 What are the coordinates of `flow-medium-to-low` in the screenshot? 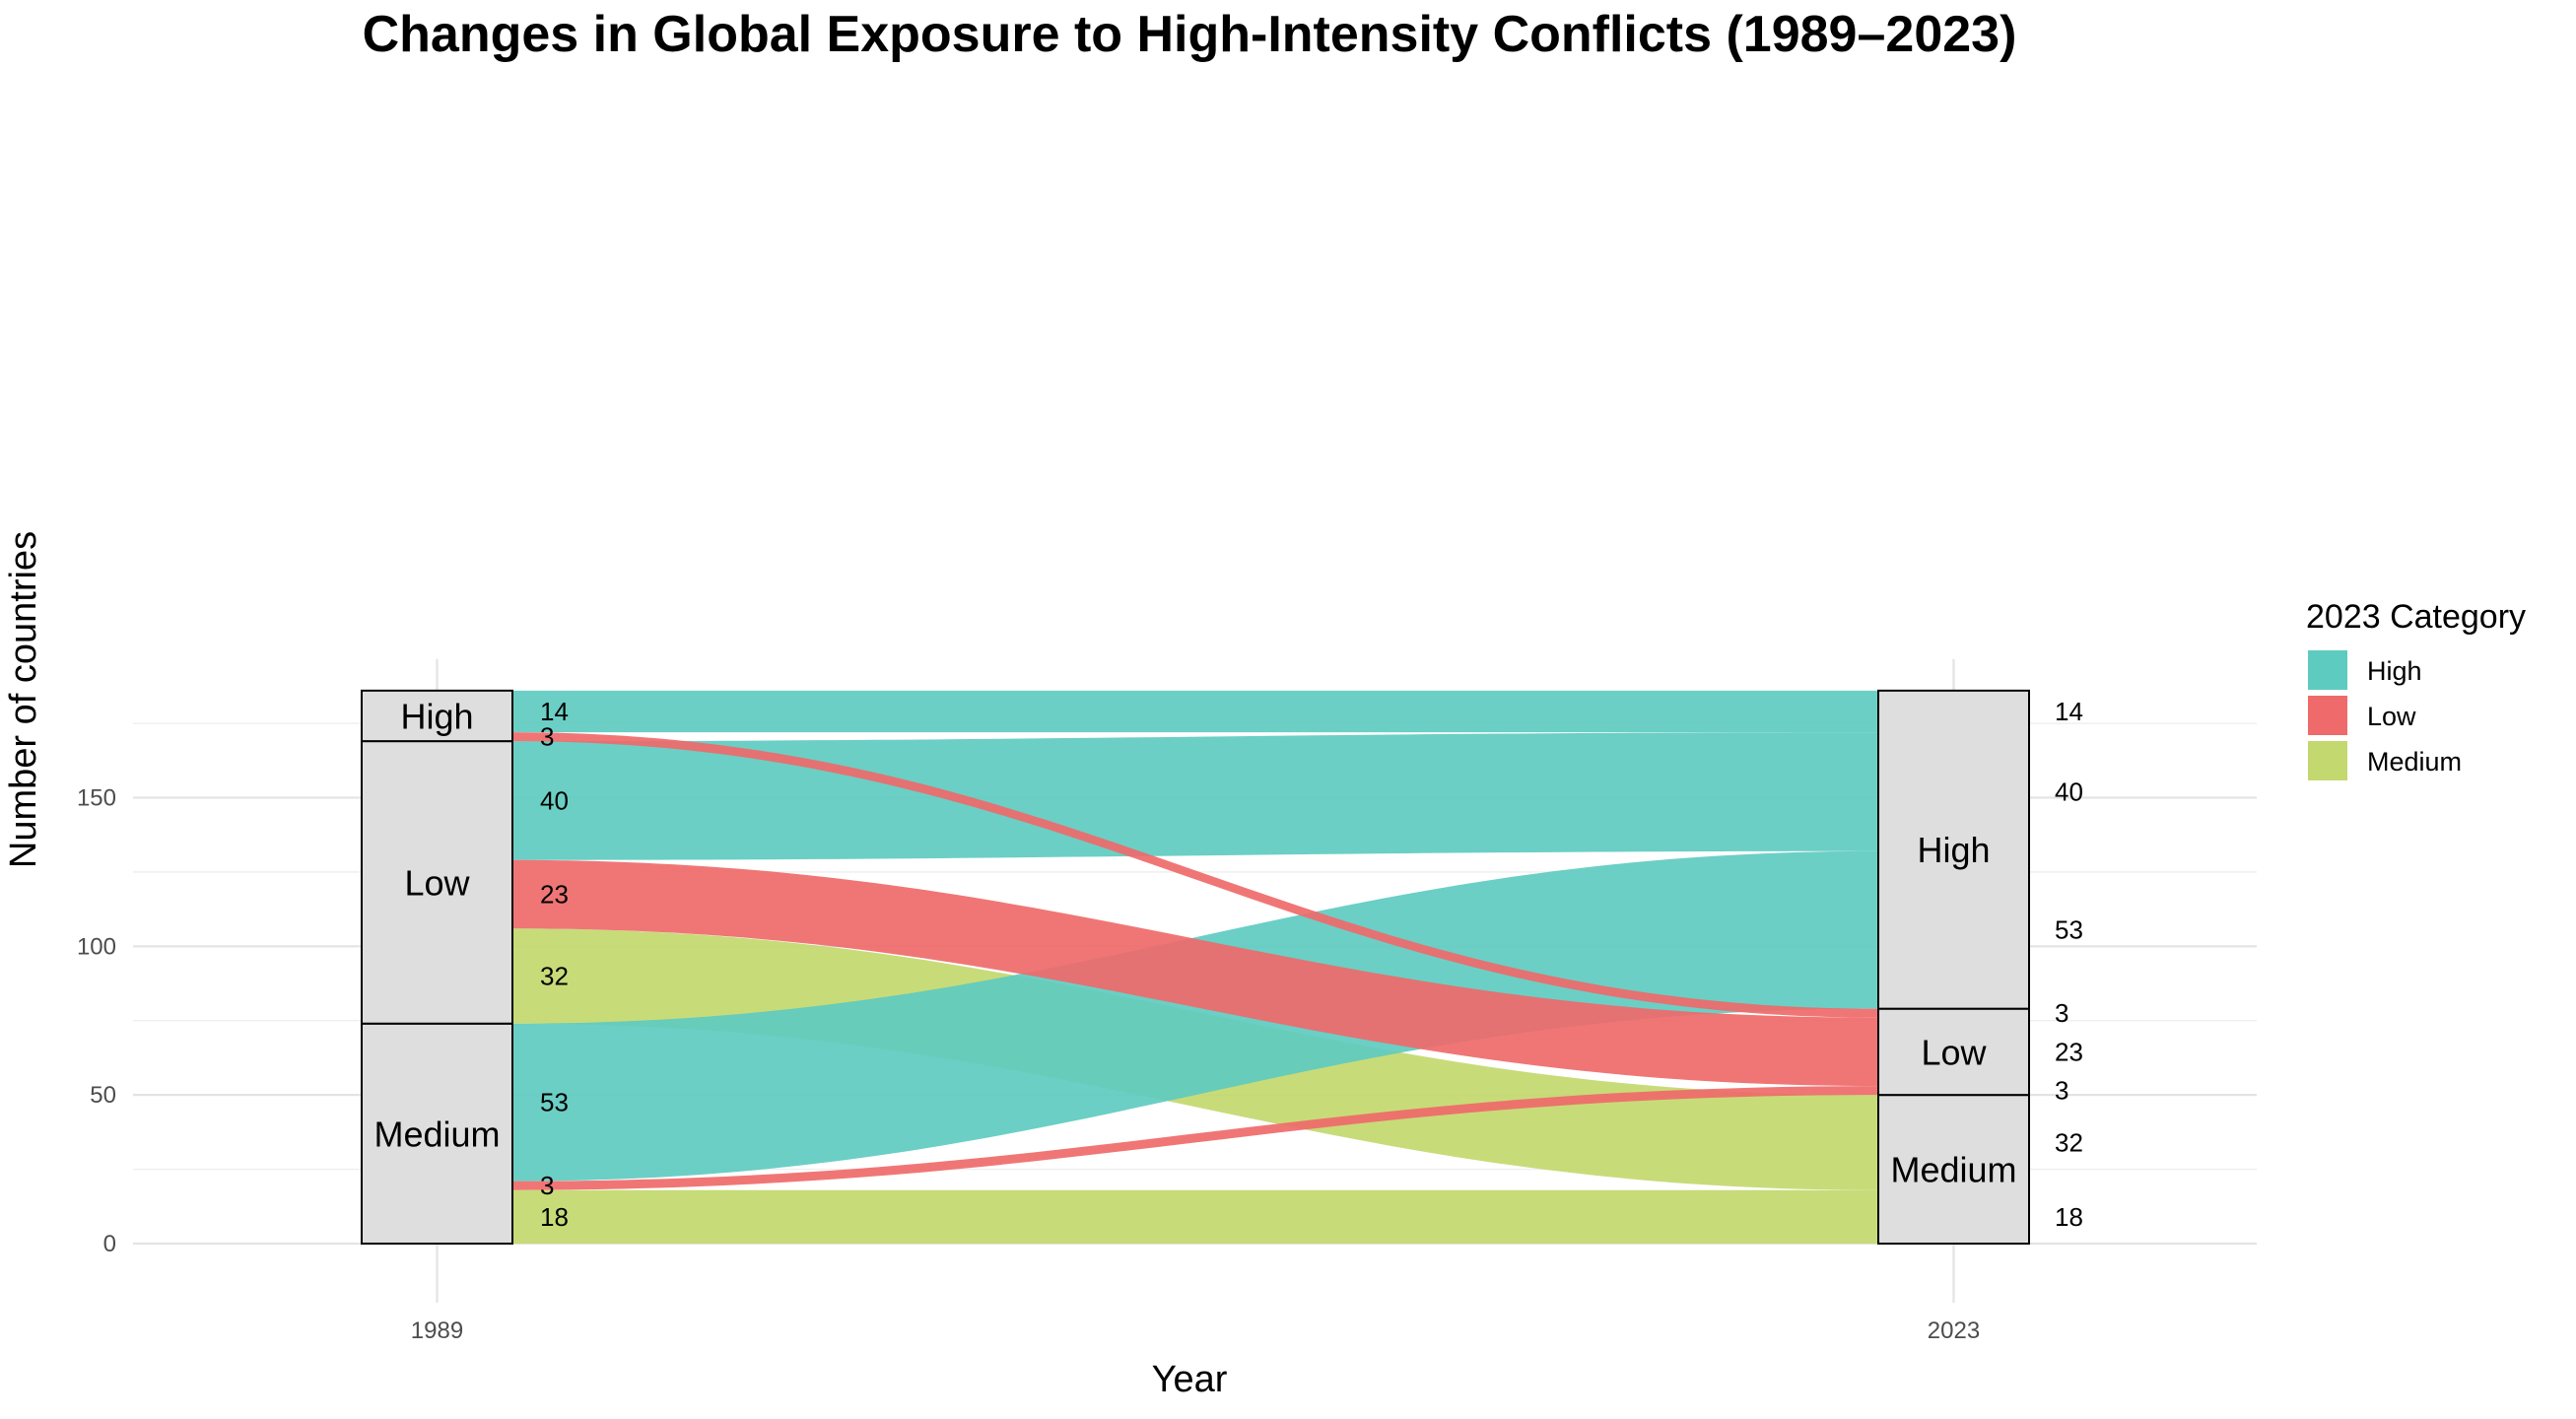 It's located at (1195, 1138).